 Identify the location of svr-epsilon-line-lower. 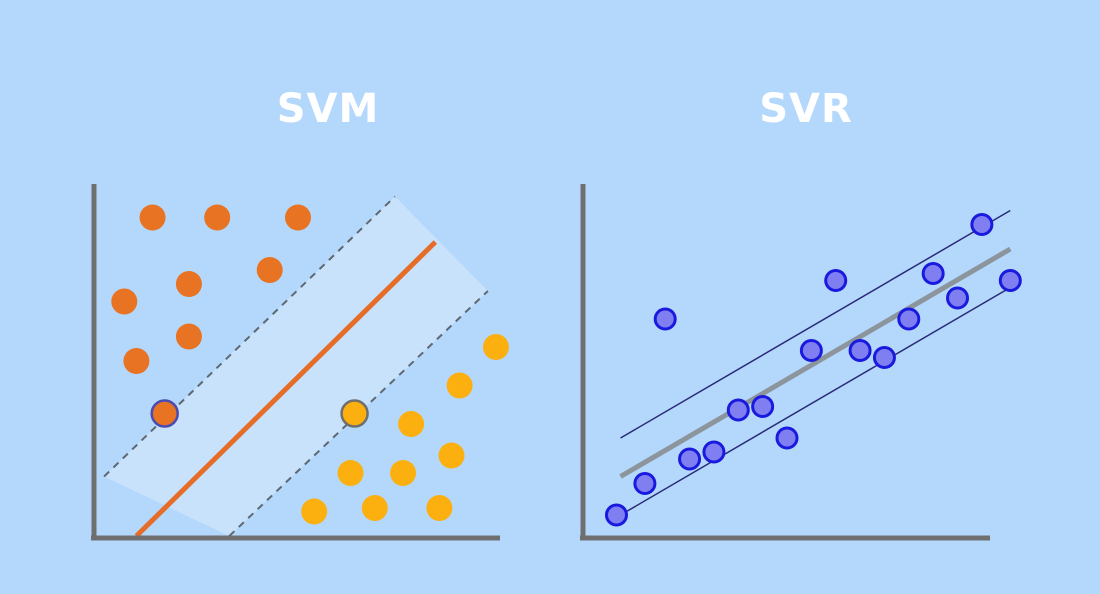
(815, 401).